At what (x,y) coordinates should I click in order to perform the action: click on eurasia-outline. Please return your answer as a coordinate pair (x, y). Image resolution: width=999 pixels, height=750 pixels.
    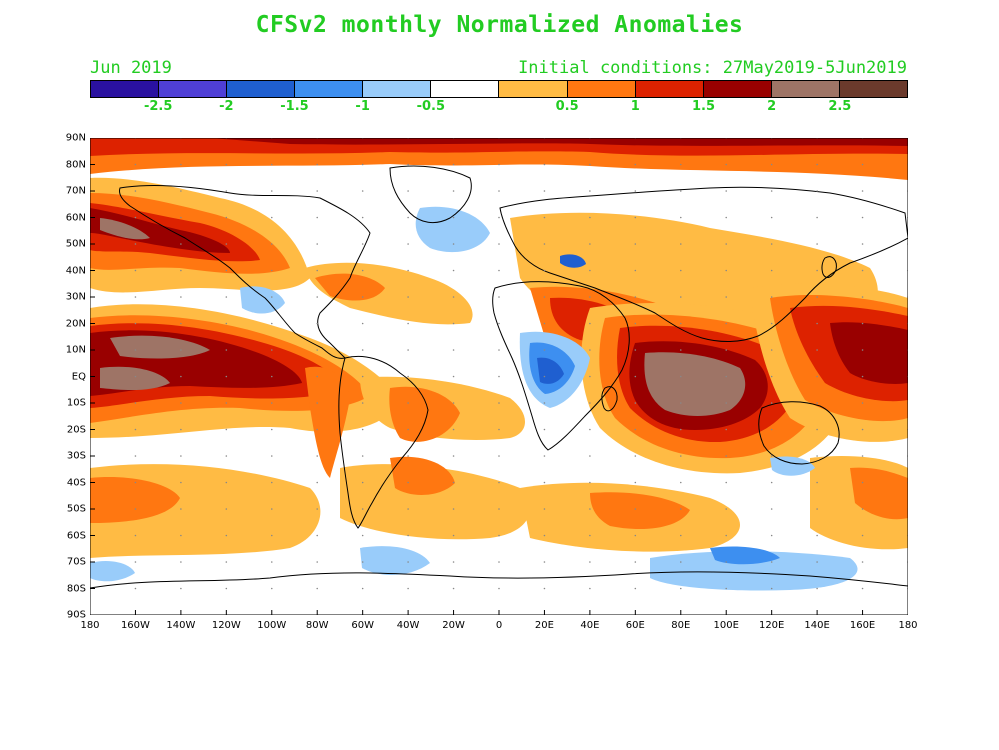
    Looking at the image, I should click on (703, 264).